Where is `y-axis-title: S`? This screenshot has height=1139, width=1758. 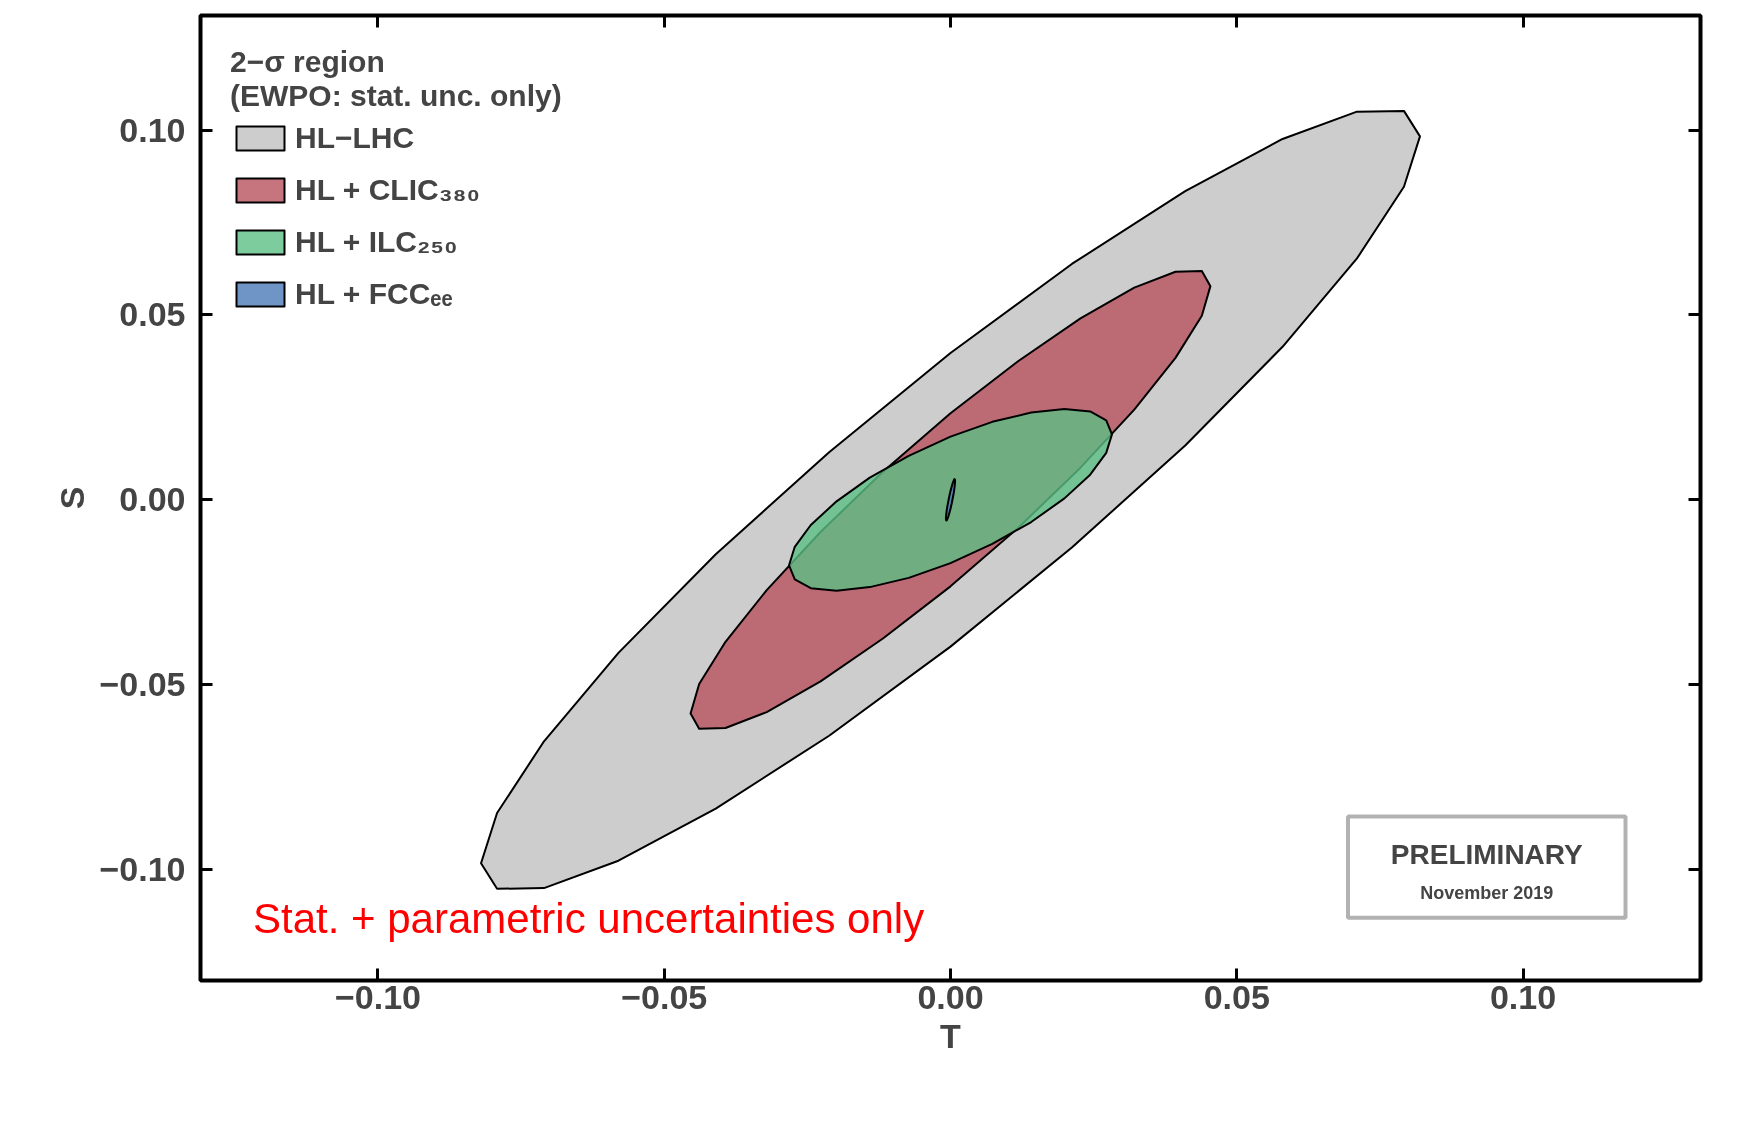 y-axis-title: S is located at coordinates (72, 498).